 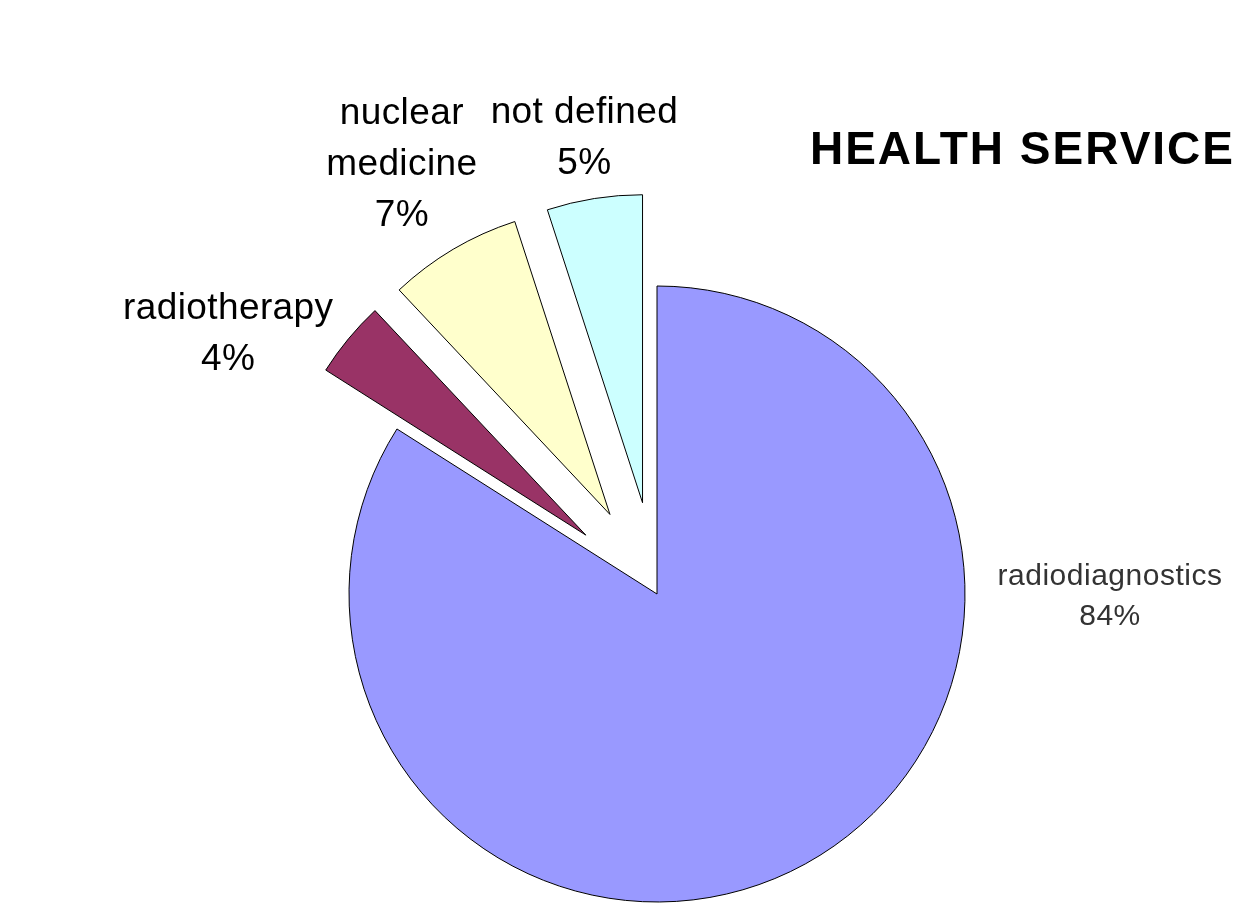 What do you see at coordinates (228, 357) in the screenshot?
I see `data-label: 4%` at bounding box center [228, 357].